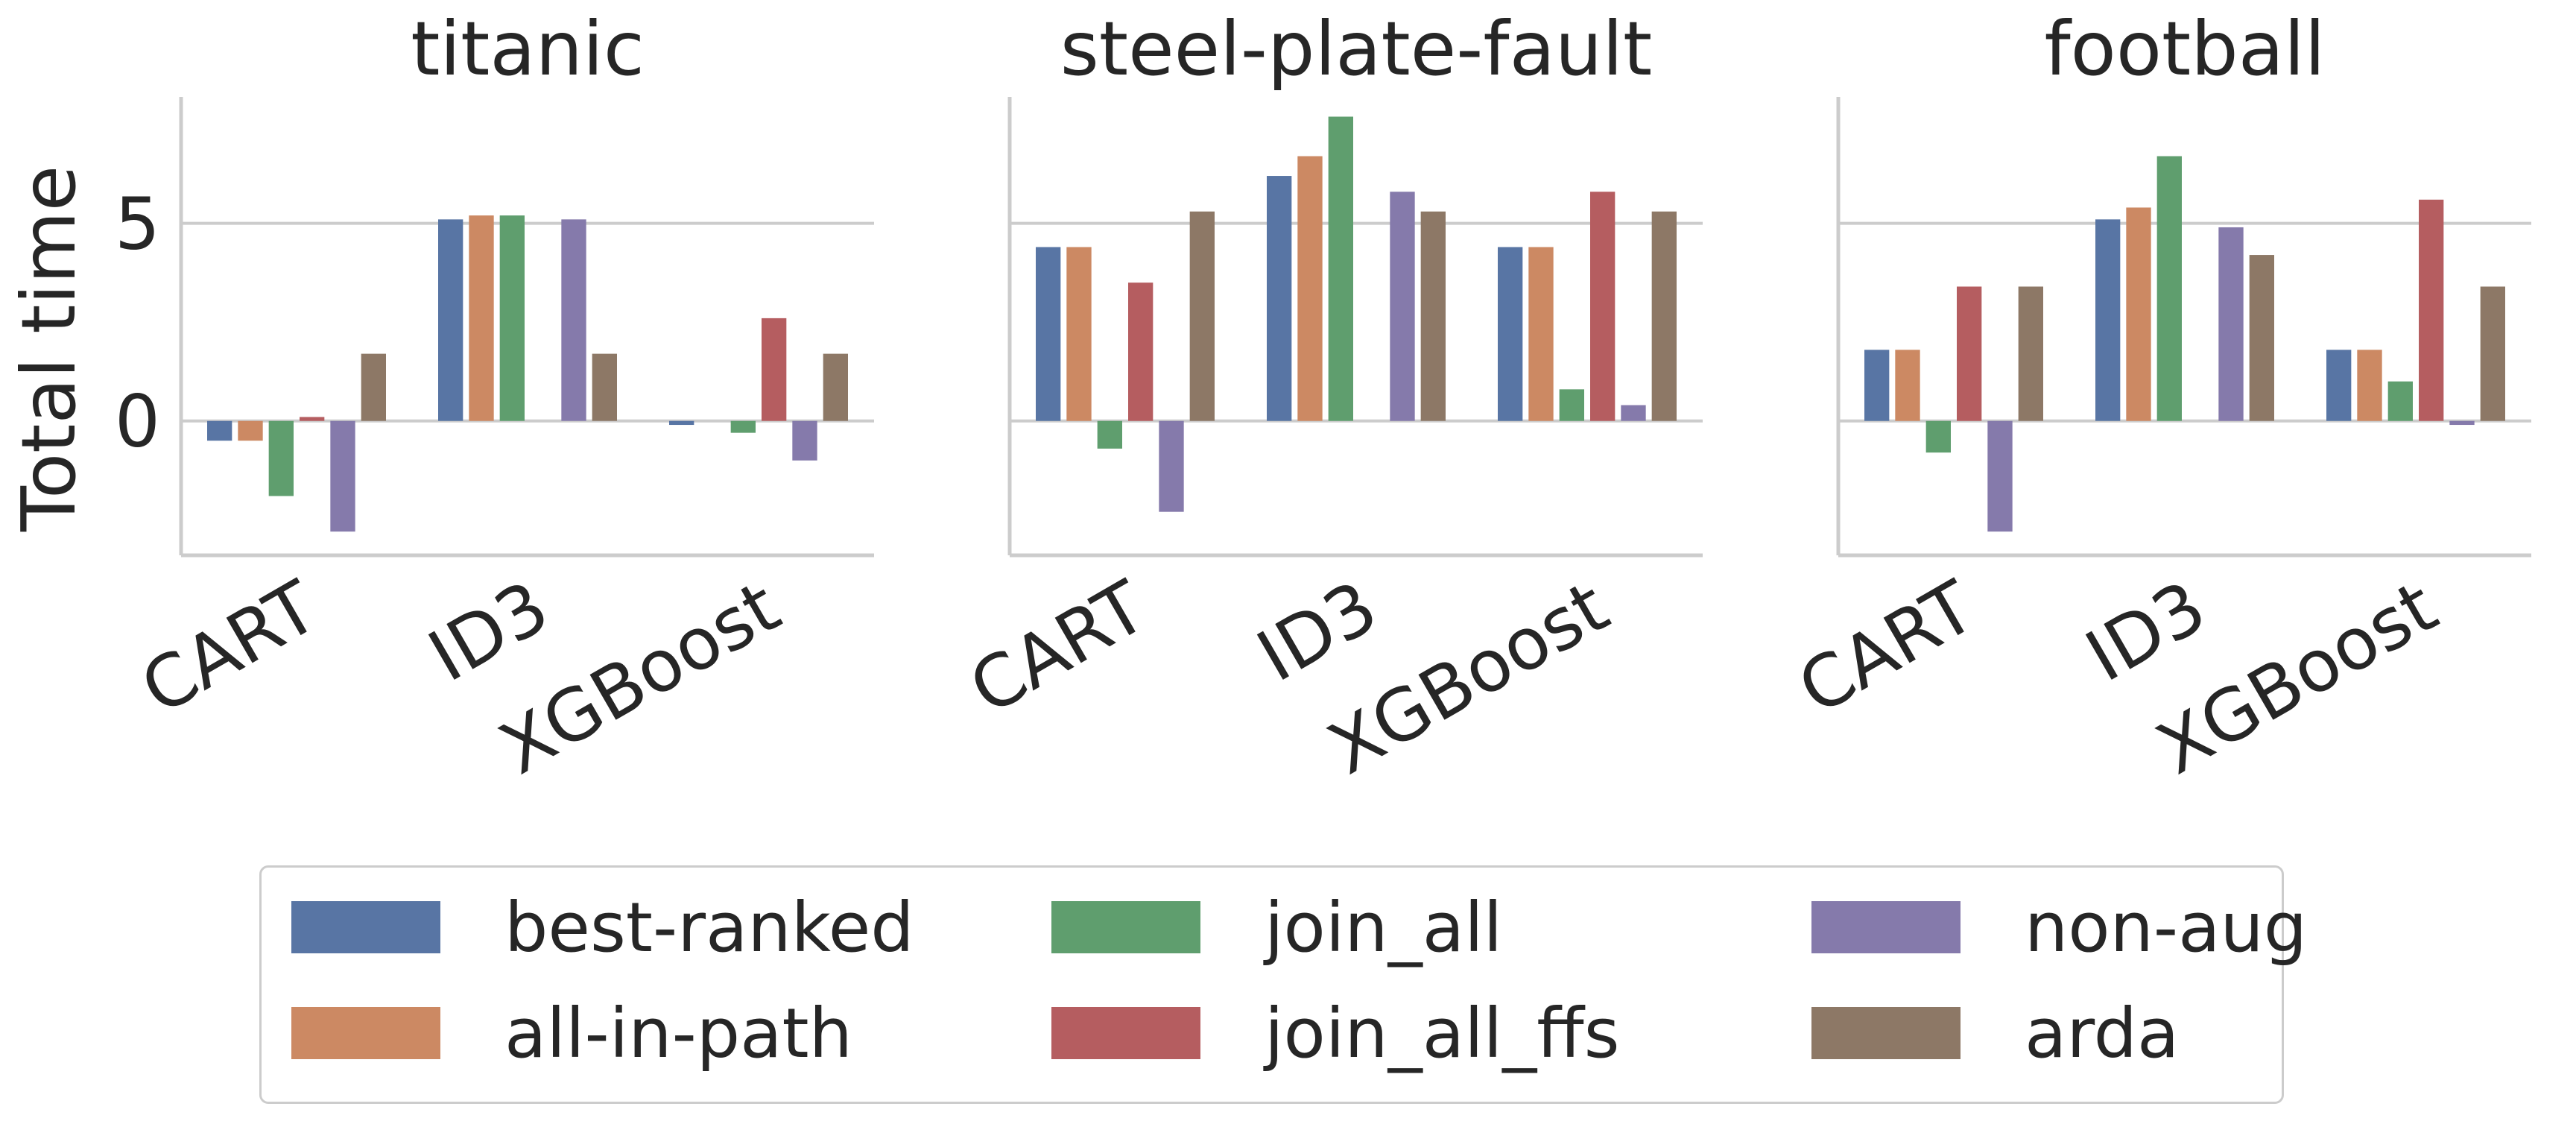  Describe the element at coordinates (137, 422) in the screenshot. I see `y-tick-label: 0` at that location.